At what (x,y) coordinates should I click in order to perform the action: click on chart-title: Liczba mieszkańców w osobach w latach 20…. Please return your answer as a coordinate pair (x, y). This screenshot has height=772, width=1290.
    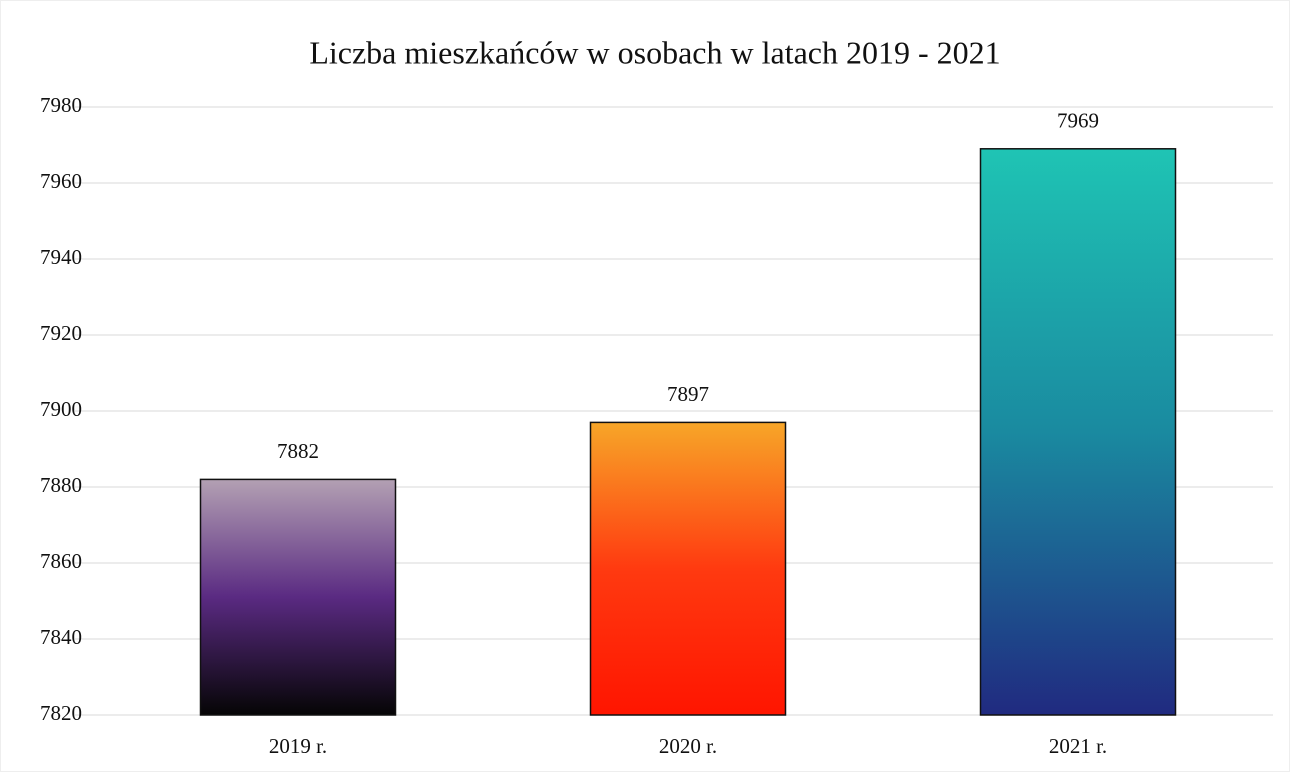
    Looking at the image, I should click on (654, 52).